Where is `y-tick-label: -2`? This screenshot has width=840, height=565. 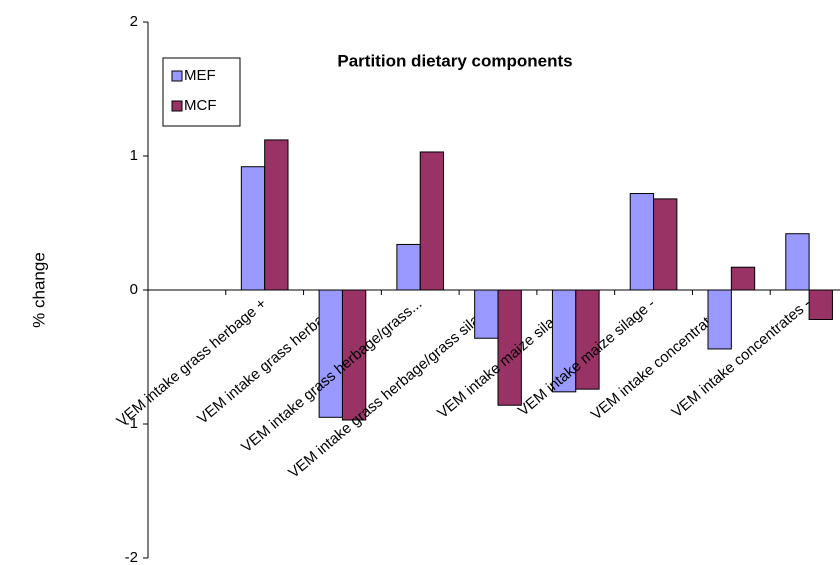
y-tick-label: -2 is located at coordinates (131, 557).